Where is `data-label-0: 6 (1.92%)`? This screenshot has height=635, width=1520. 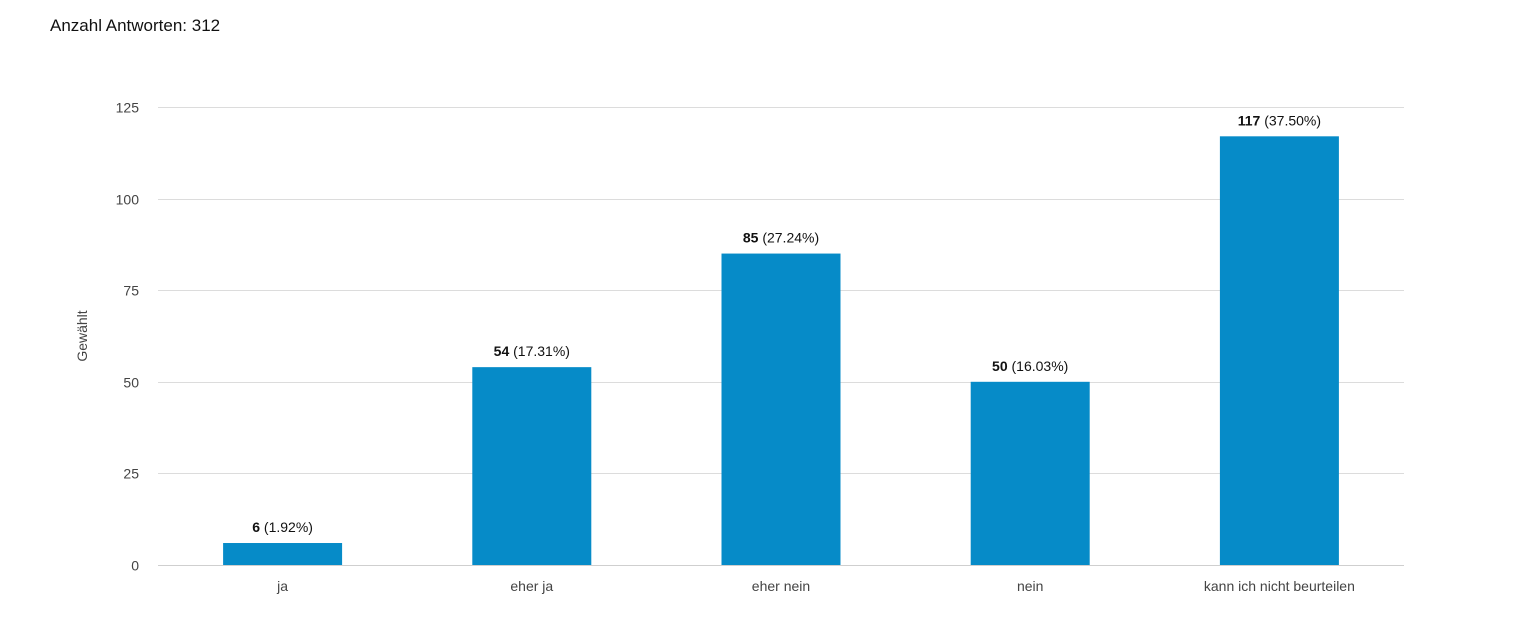
data-label-0: 6 (1.92%) is located at coordinates (282, 527).